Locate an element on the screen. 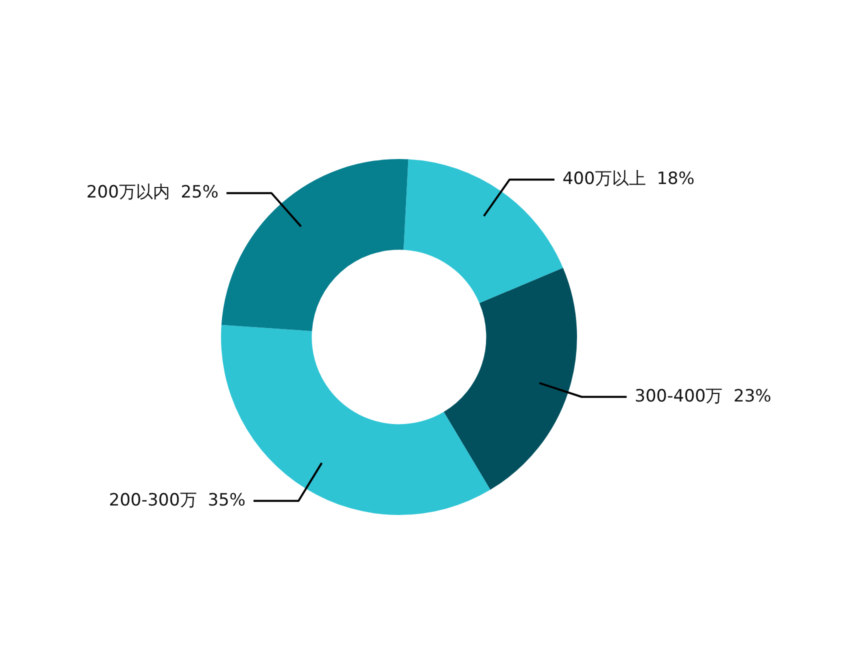 This screenshot has width=850, height=645. slice-label: 200-300万 35% is located at coordinates (177, 500).